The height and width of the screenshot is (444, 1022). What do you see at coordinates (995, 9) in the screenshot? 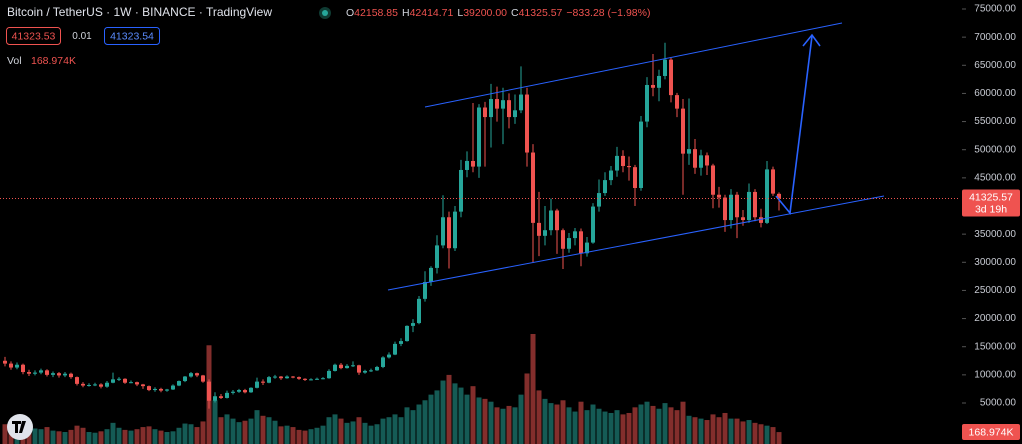
I see `y-tick-label: 75000.00` at bounding box center [995, 9].